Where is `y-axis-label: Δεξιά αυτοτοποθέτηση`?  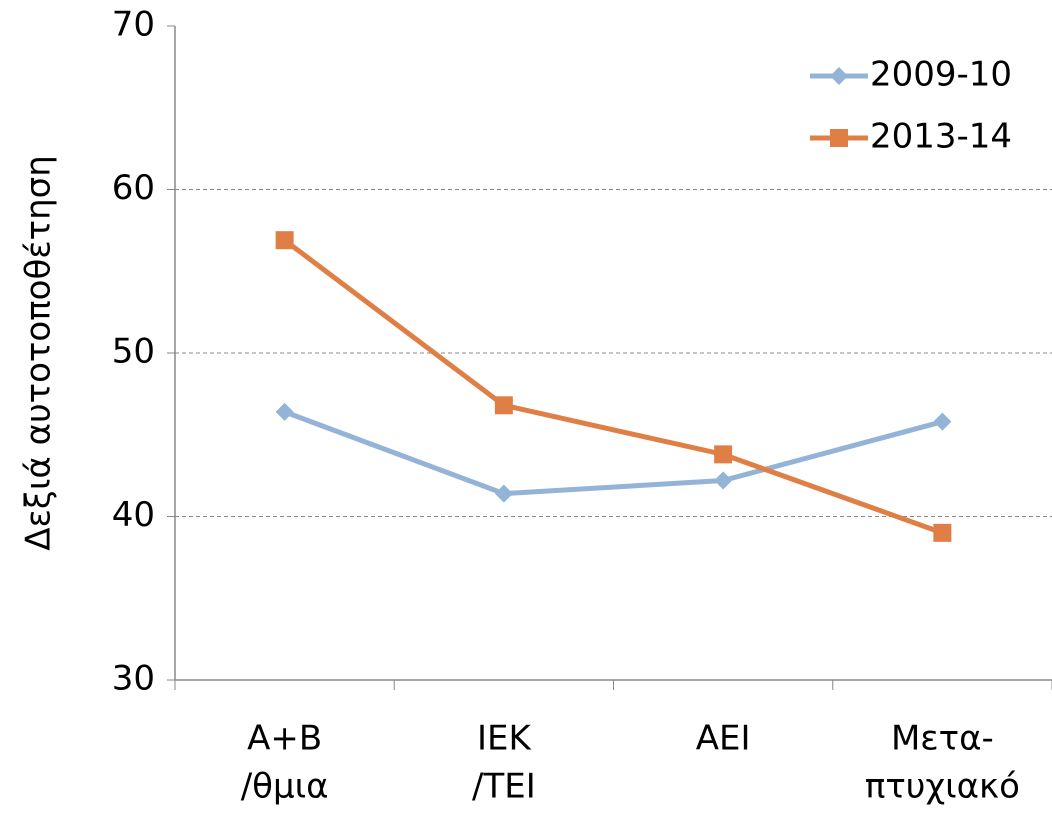 y-axis-label: Δεξιά αυτοτοποθέτηση is located at coordinates (39, 353).